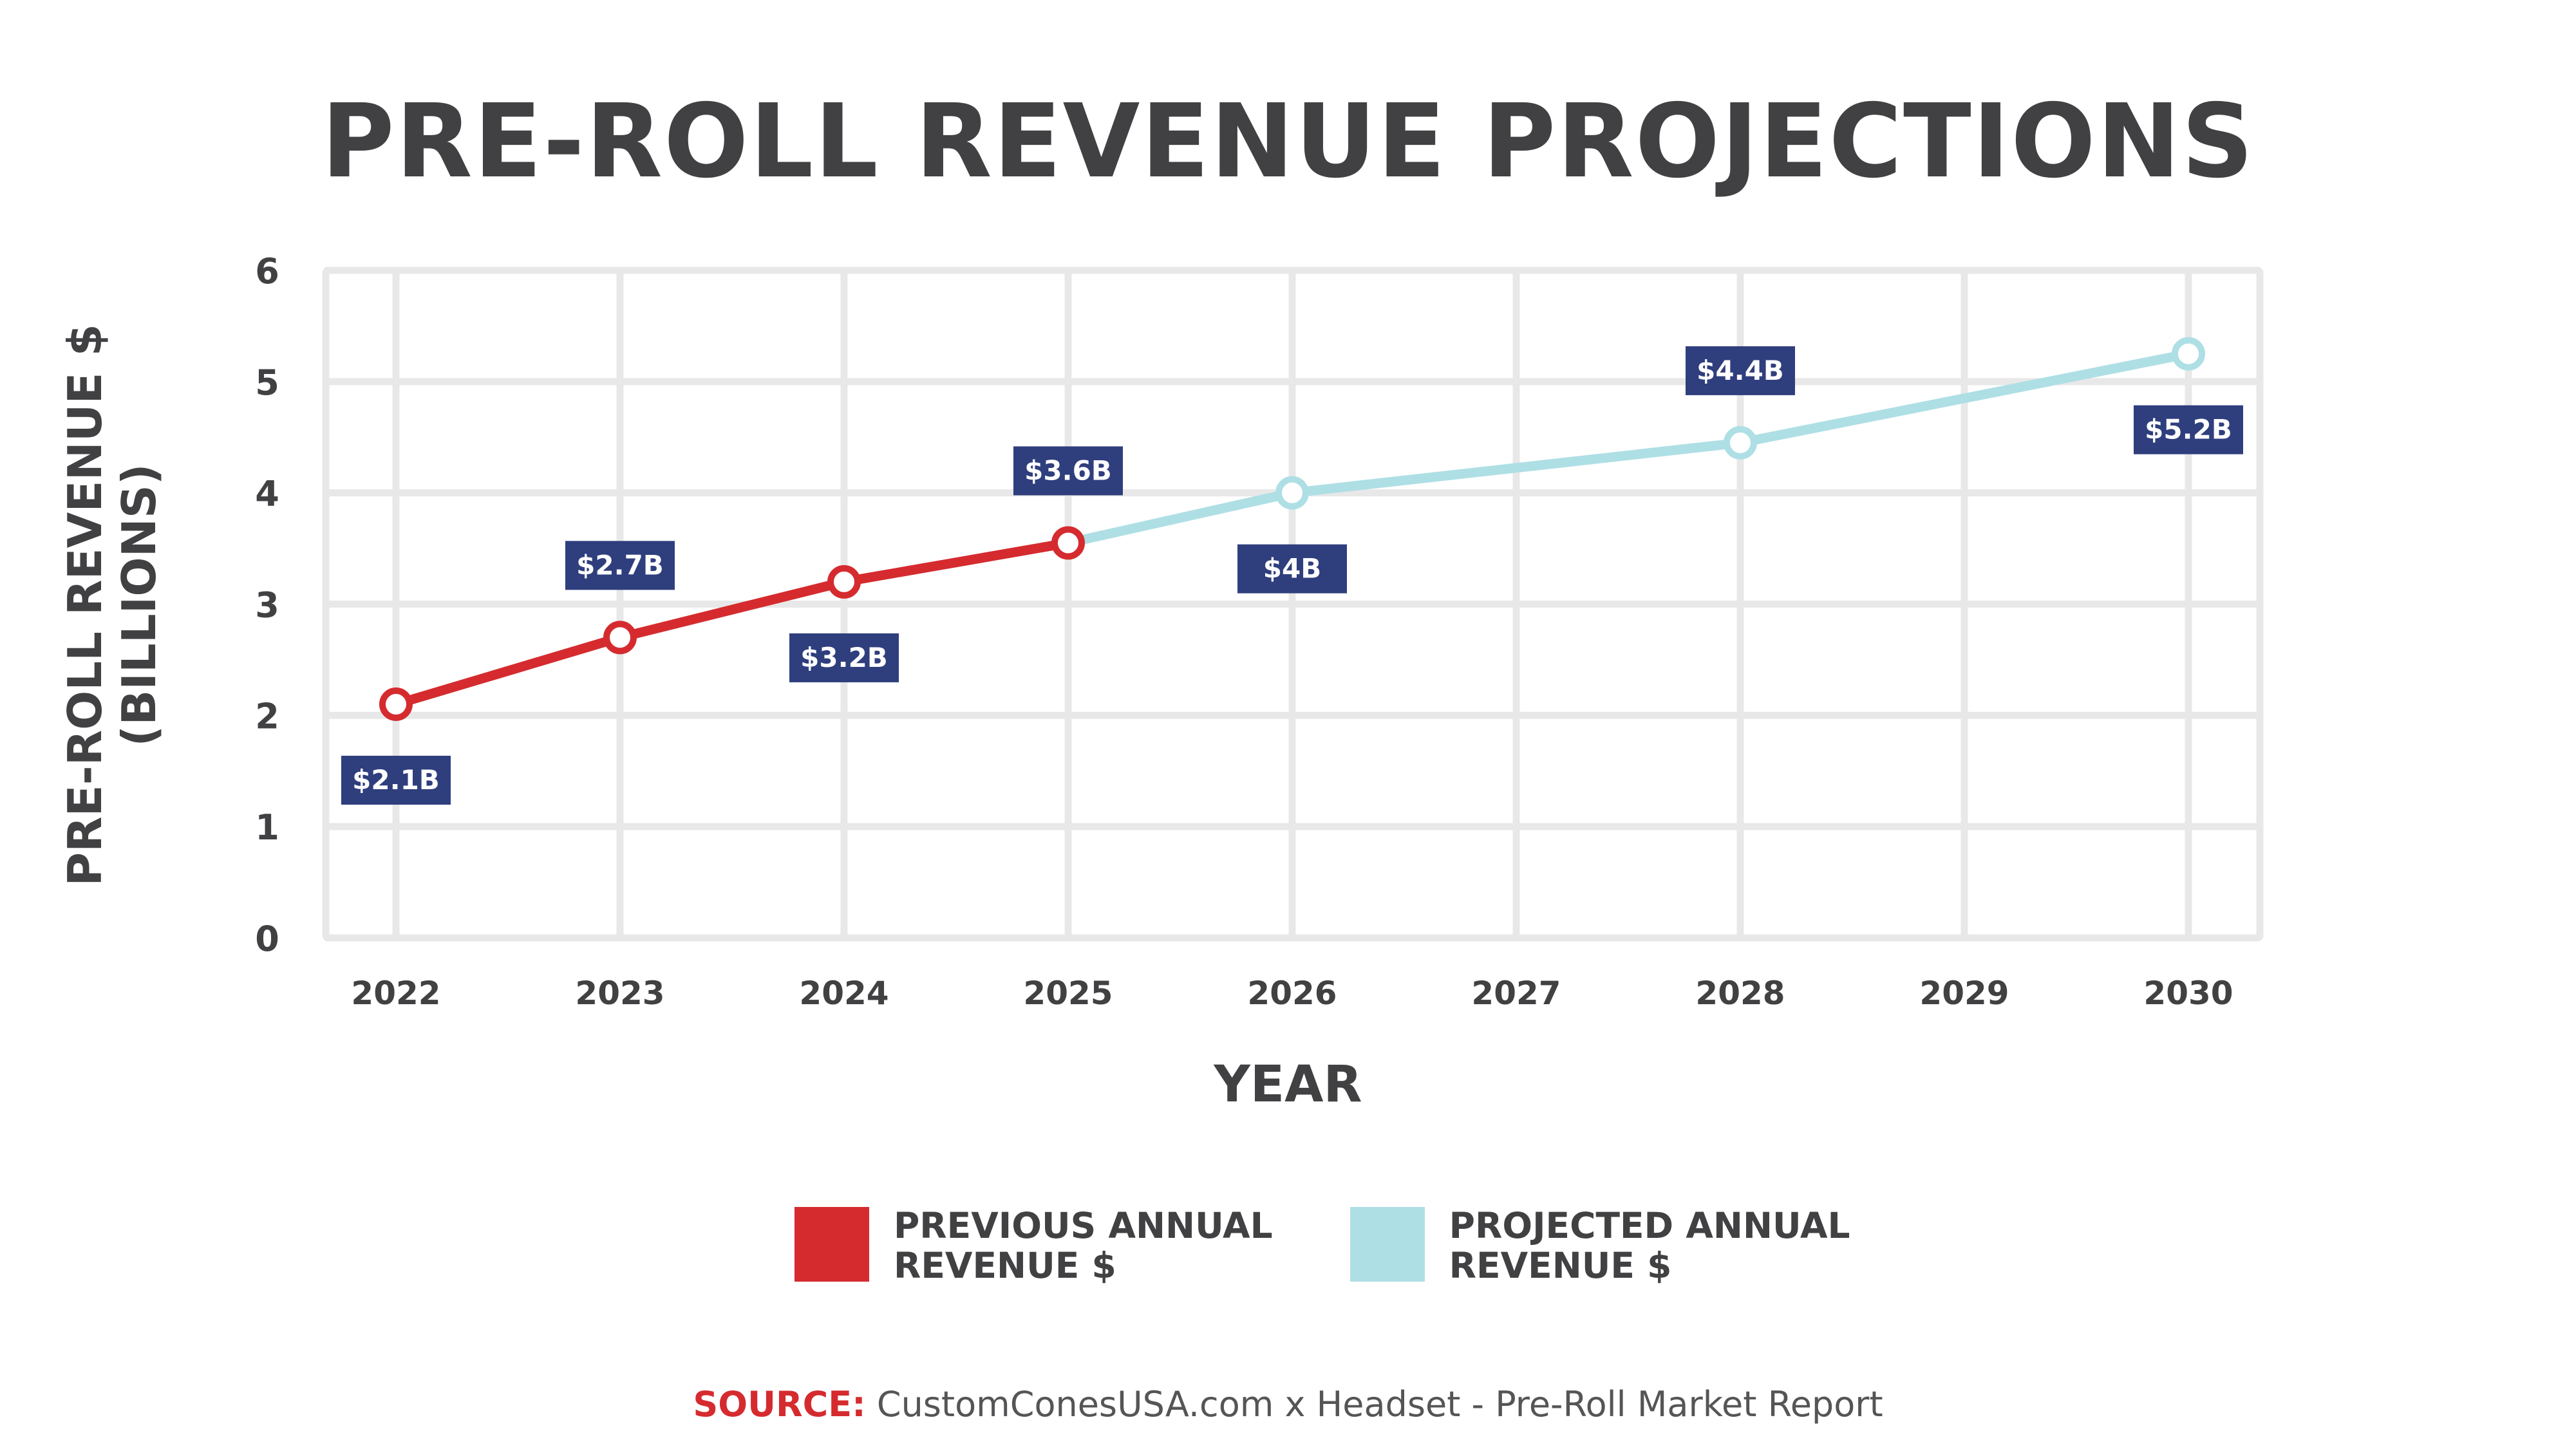  What do you see at coordinates (1288, 1085) in the screenshot?
I see `x-axis-title: YEAR` at bounding box center [1288, 1085].